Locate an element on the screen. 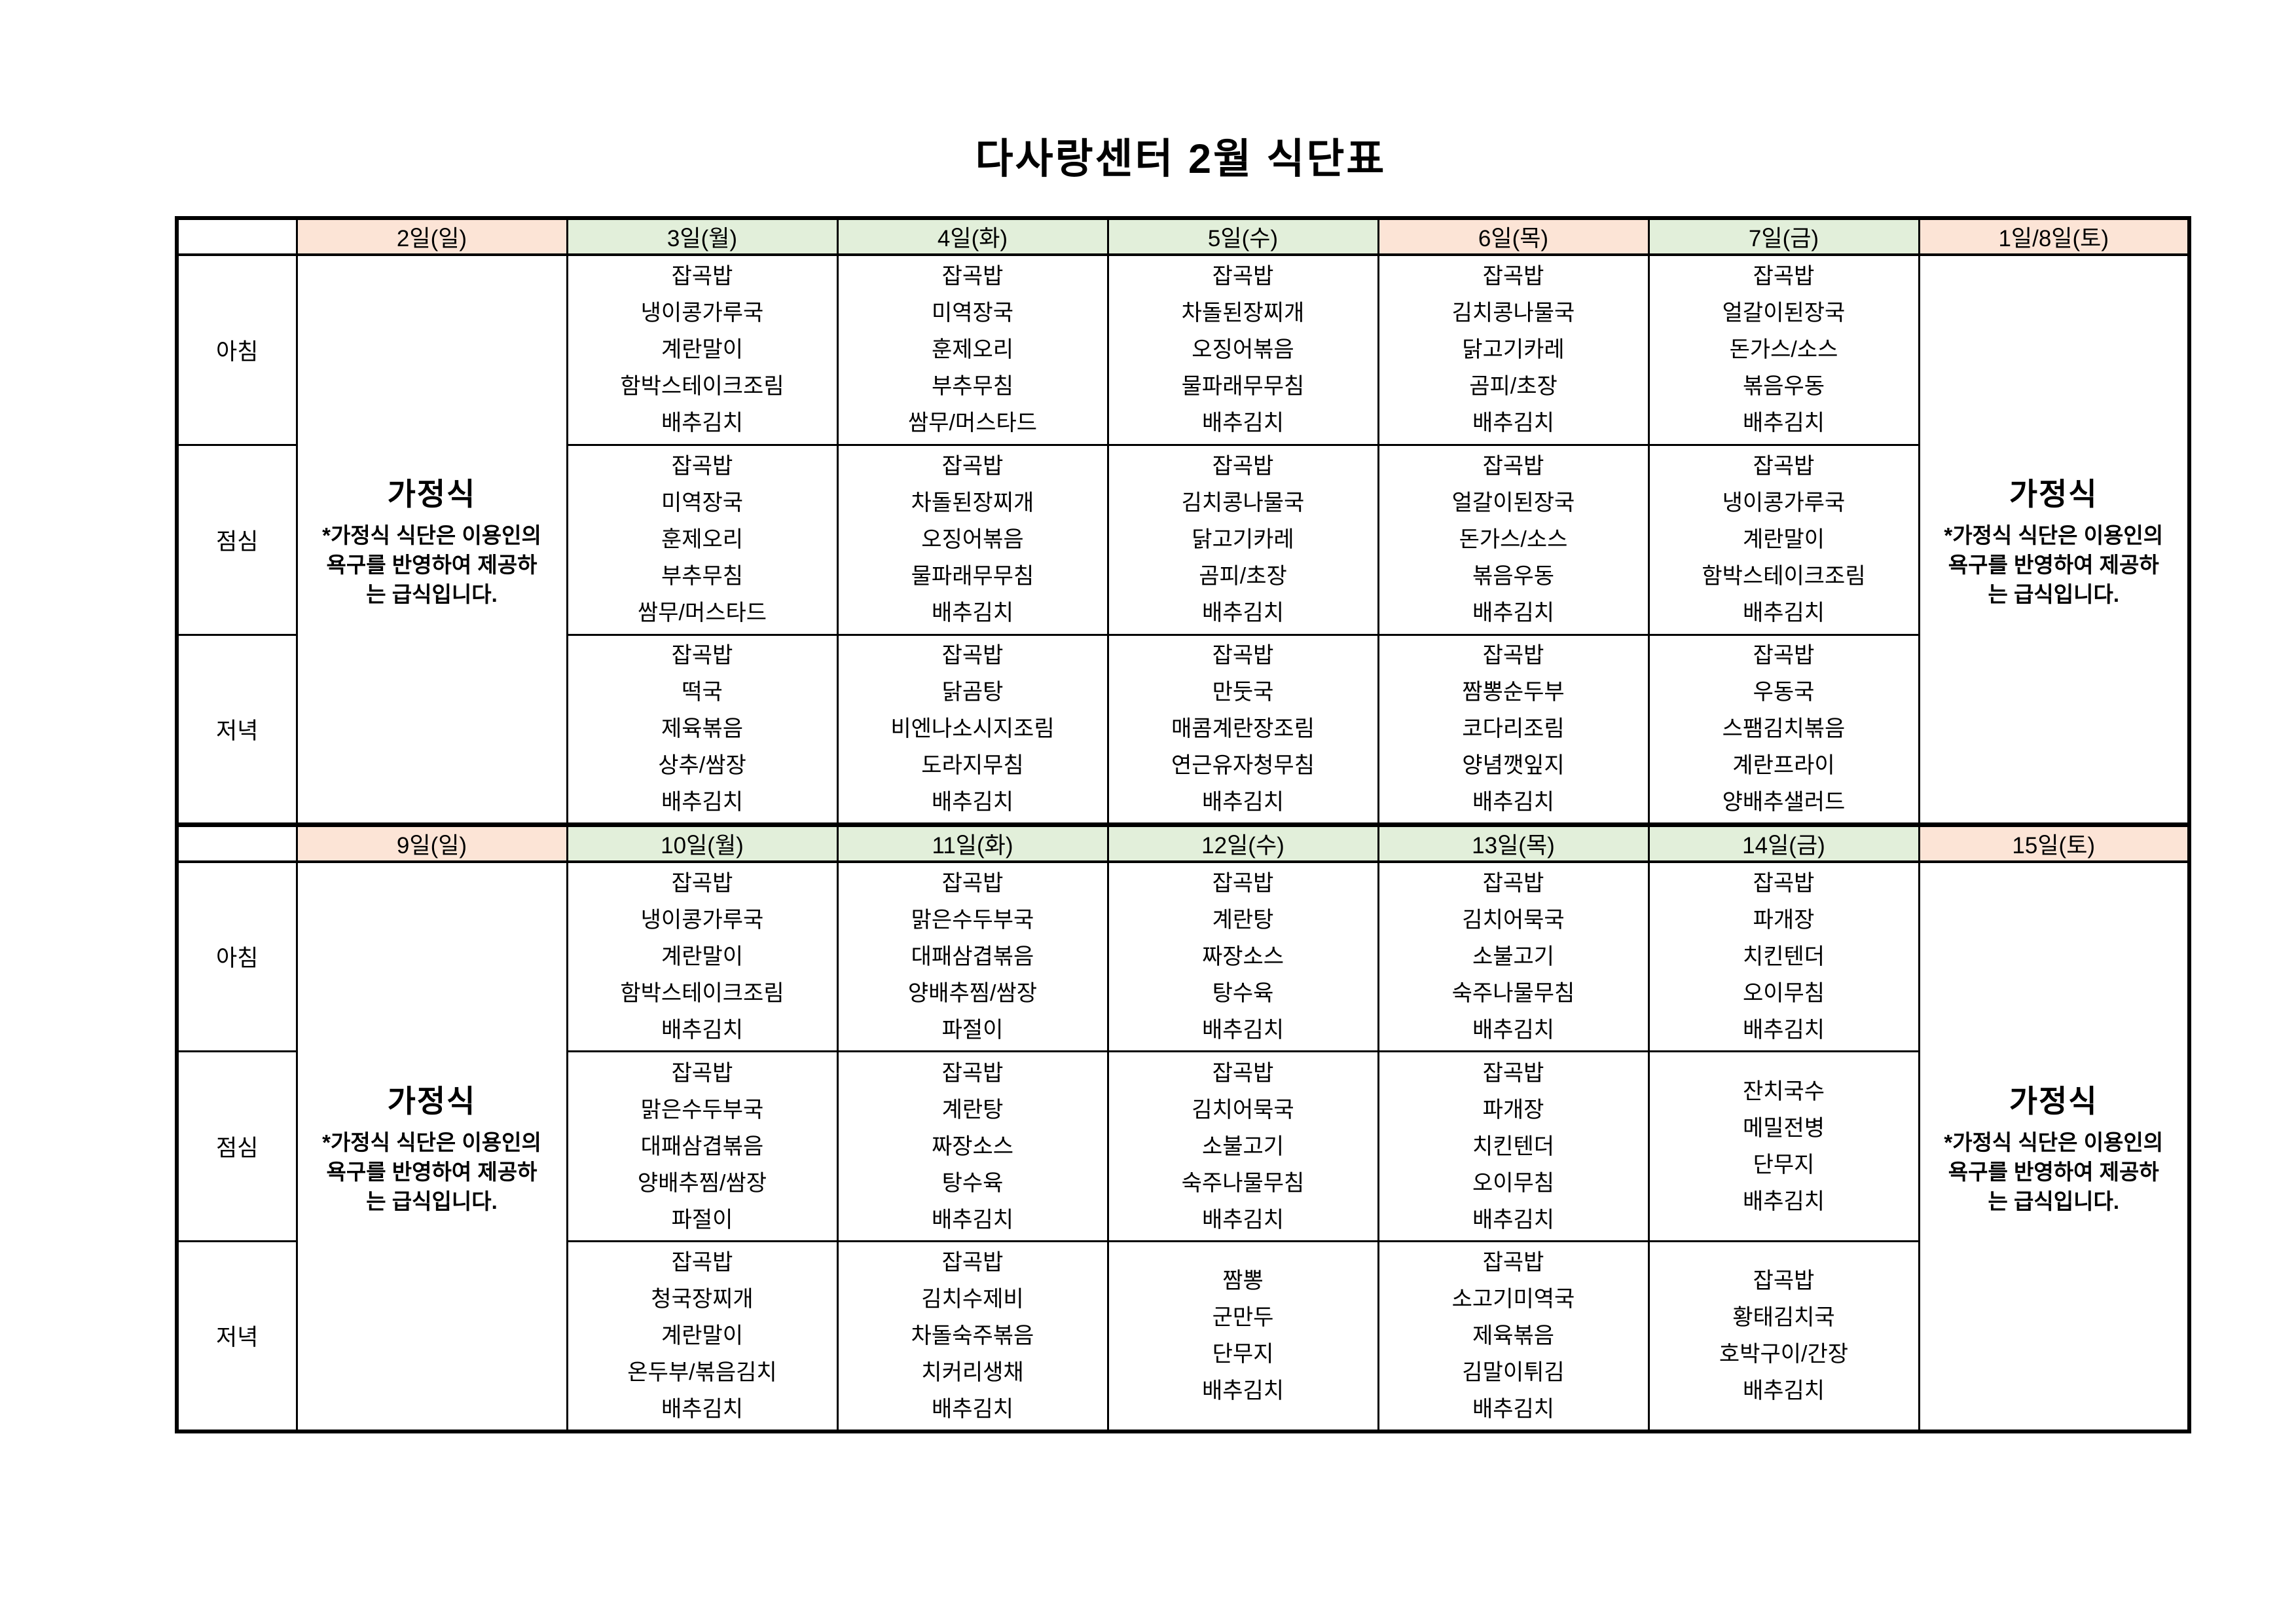  menu-cell-mon1-dinner: 잡곡밥 떡국 제육볶음 상추/쌈장 배추김치 is located at coordinates (702, 729).